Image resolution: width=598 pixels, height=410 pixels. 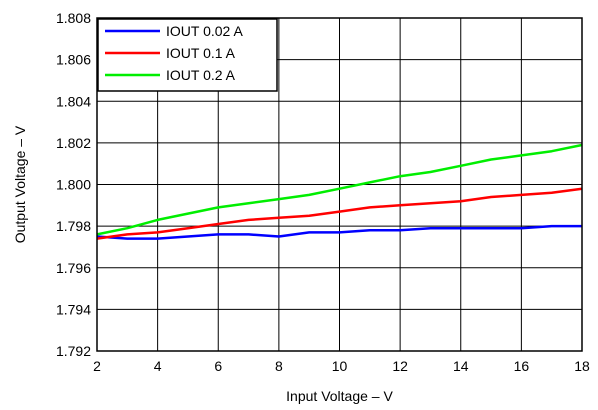 I want to click on legend-label-2: IOUT 0.1 A, so click(x=201, y=53).